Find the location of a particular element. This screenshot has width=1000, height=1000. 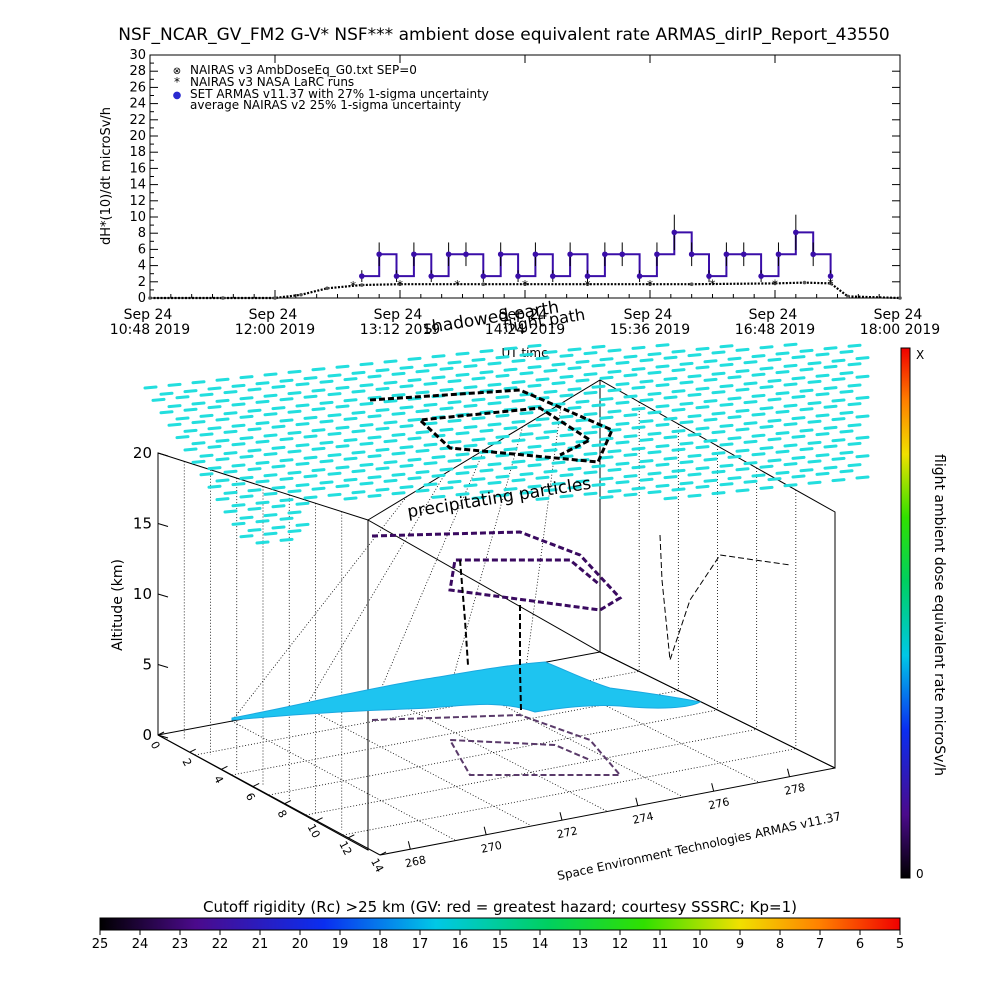

dose-colorbar-bottom-label: 0 is located at coordinates (920, 874).